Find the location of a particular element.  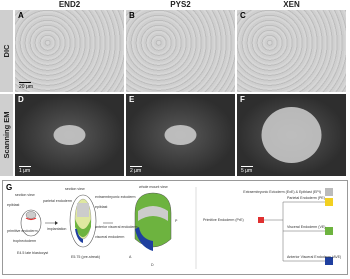

row-label: Scanning EM is located at coordinates (6, 135).